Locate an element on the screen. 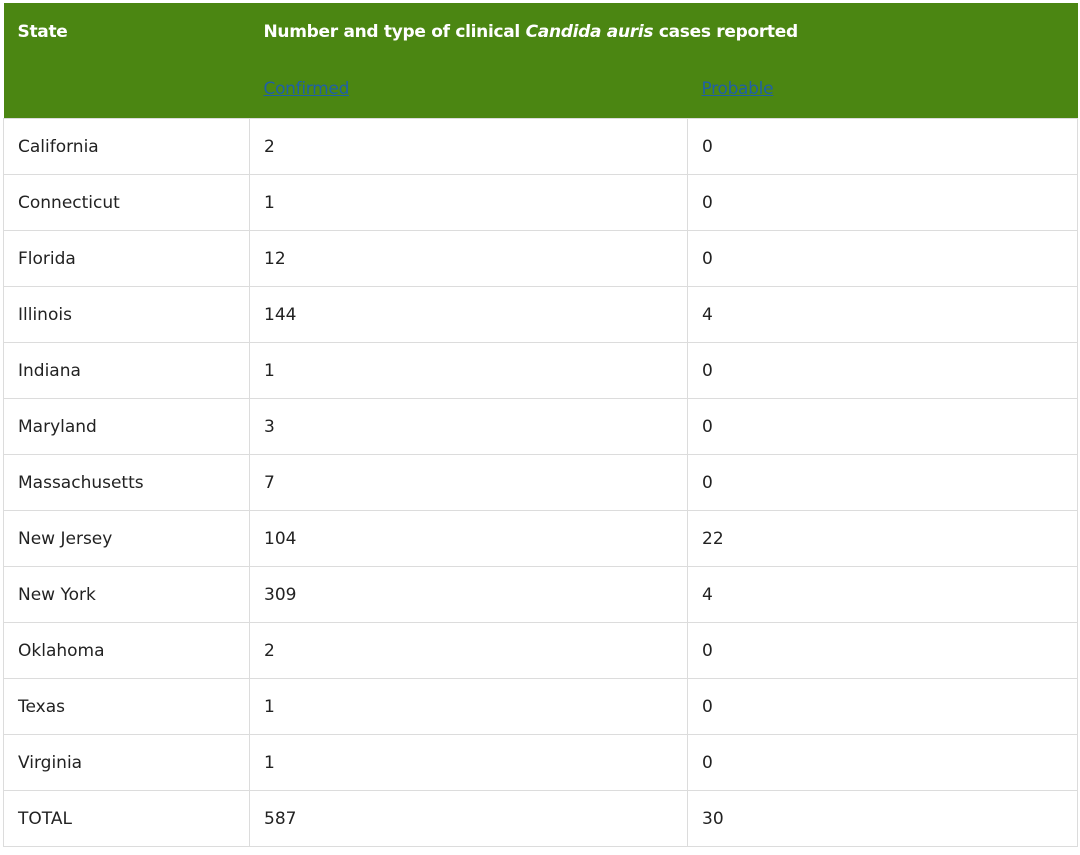  state-cell: Florida is located at coordinates (126, 258).